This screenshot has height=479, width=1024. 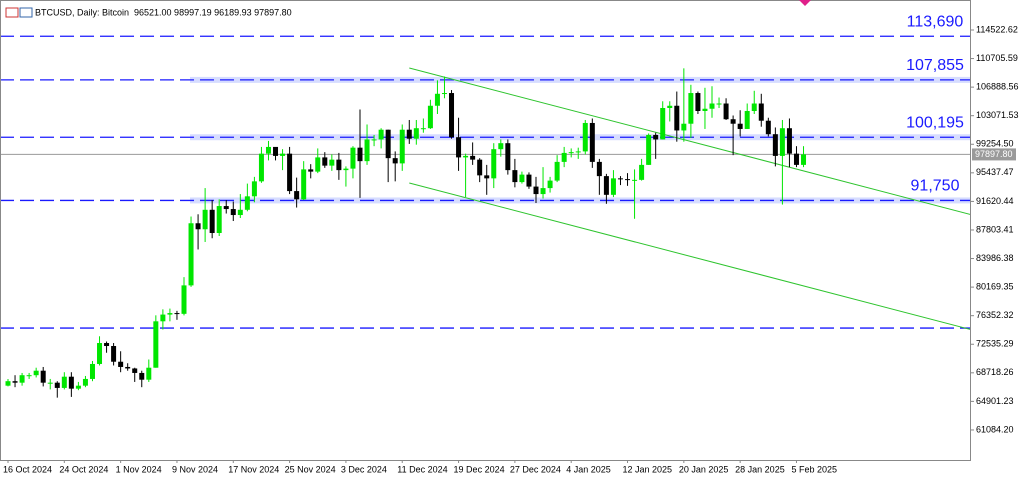 What do you see at coordinates (26, 12) in the screenshot?
I see `icon` at bounding box center [26, 12].